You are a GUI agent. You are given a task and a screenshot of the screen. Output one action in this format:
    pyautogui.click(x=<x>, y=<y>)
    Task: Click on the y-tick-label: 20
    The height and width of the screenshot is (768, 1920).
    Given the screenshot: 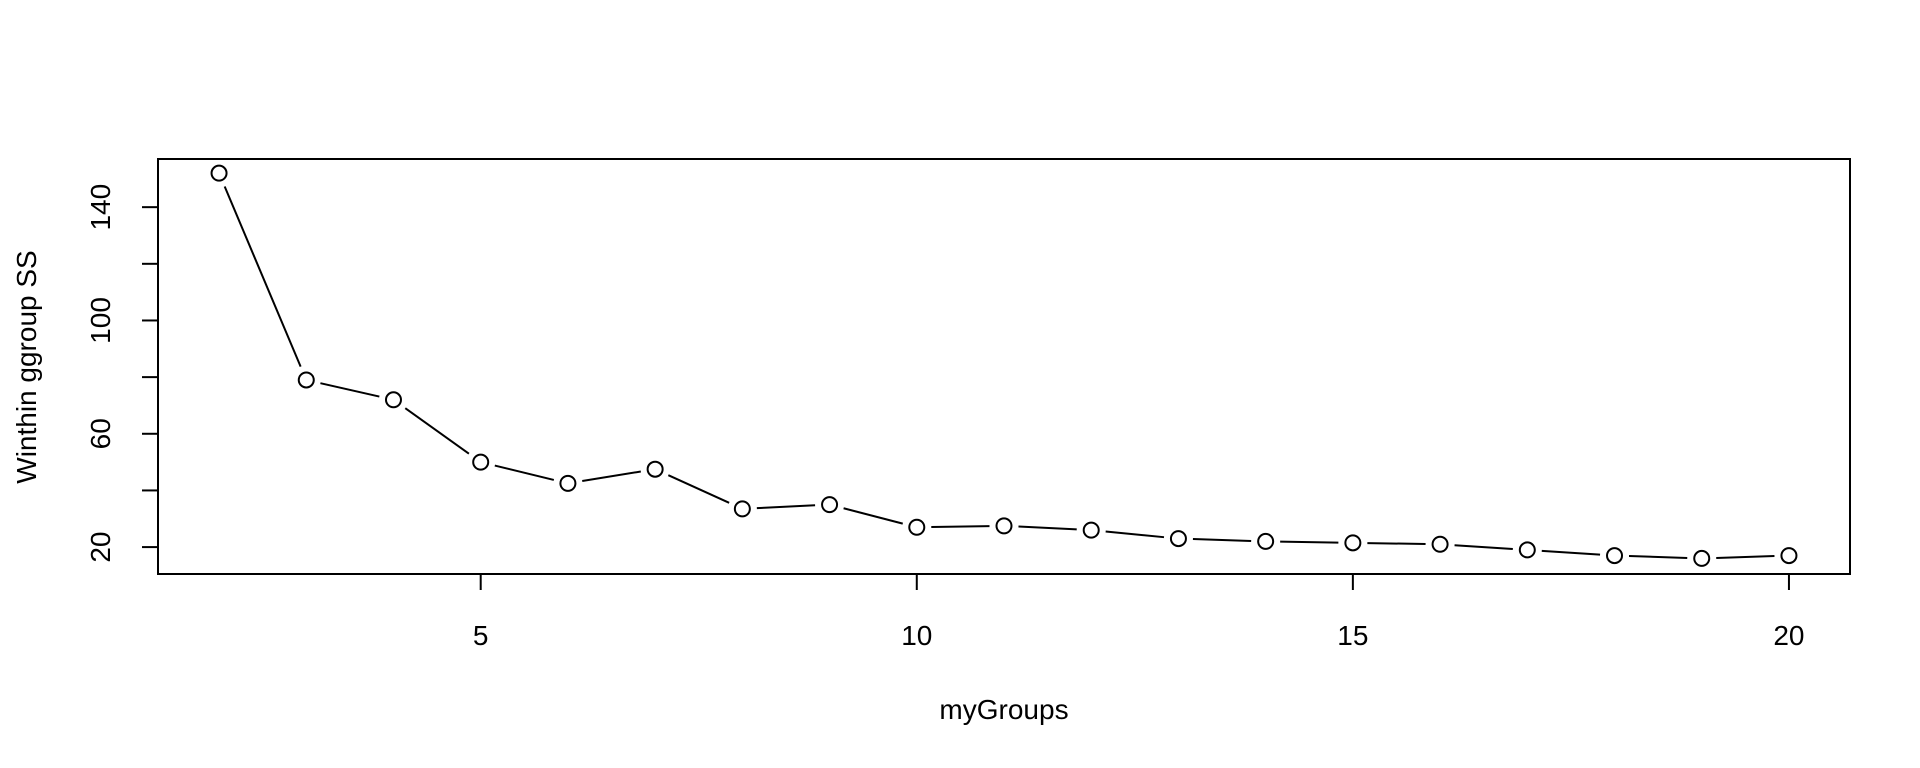 What is the action you would take?
    pyautogui.click(x=100, y=547)
    